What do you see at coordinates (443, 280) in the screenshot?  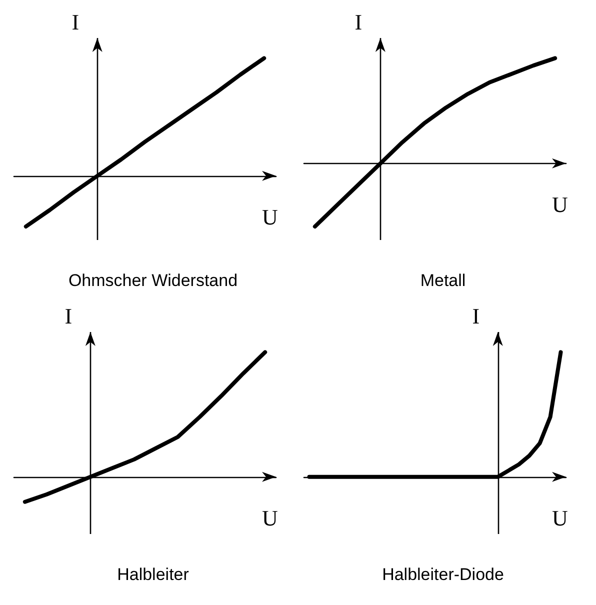 I see `text: Metall` at bounding box center [443, 280].